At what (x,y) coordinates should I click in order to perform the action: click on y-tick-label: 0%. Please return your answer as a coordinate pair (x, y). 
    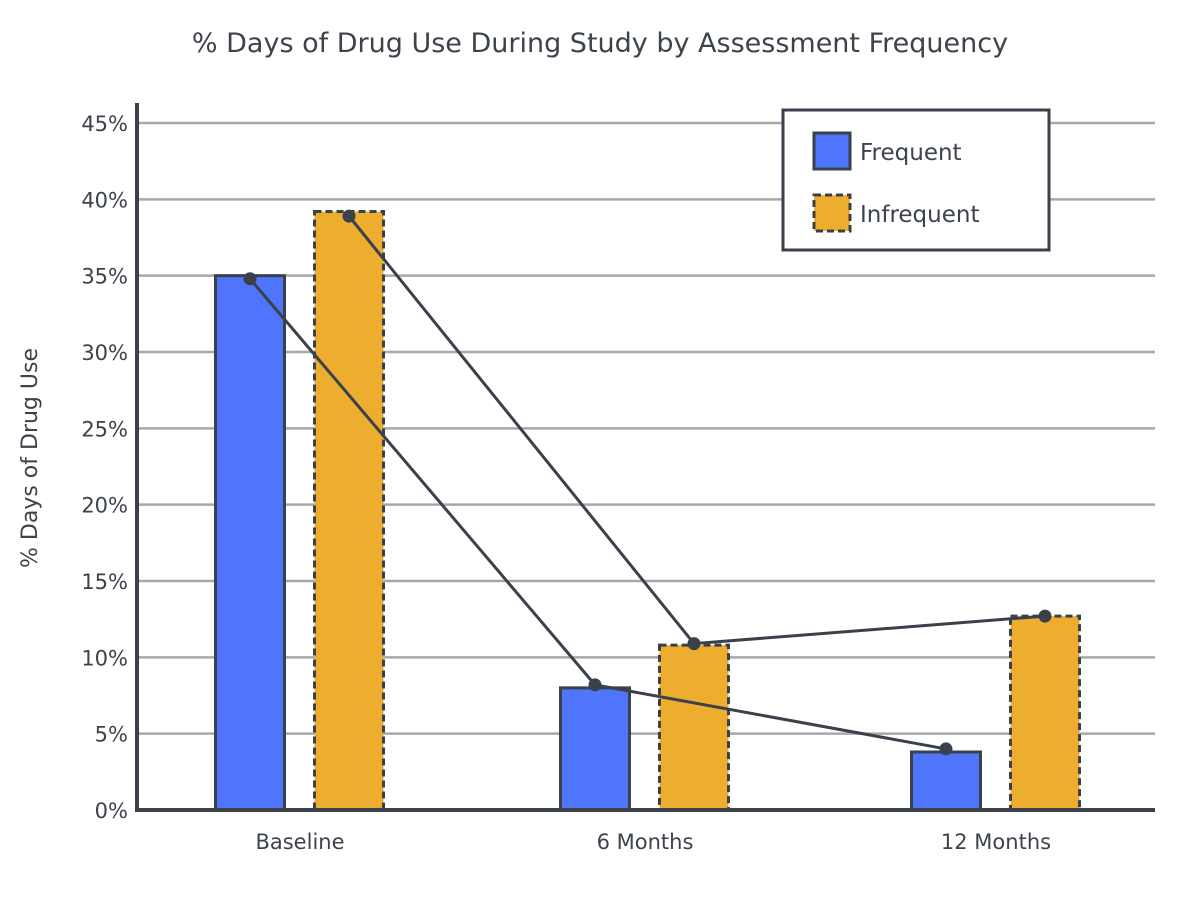
    Looking at the image, I should click on (111, 811).